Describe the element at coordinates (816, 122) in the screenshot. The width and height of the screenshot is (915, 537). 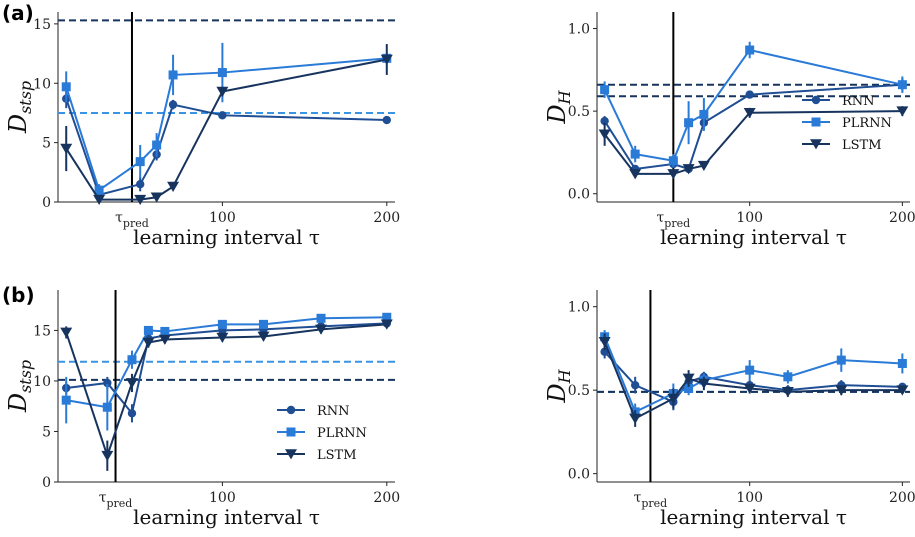
I see `legend-marker-plrnn` at that location.